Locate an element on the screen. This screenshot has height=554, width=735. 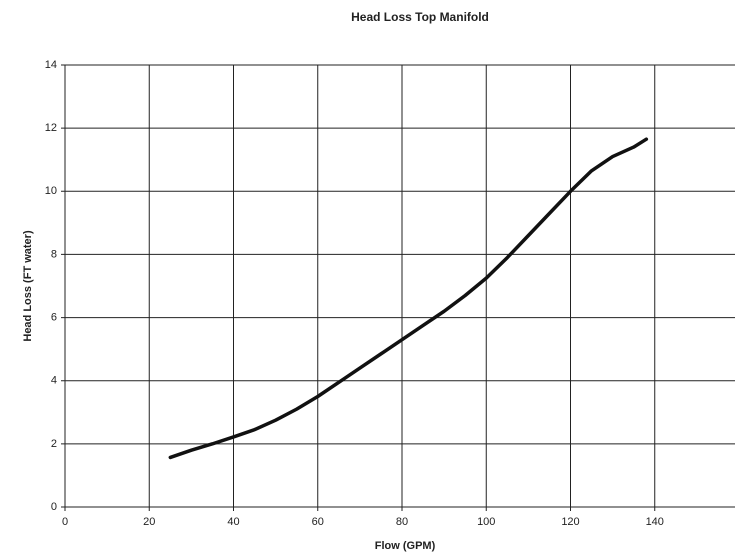
x-tick-label: 140 is located at coordinates (655, 522).